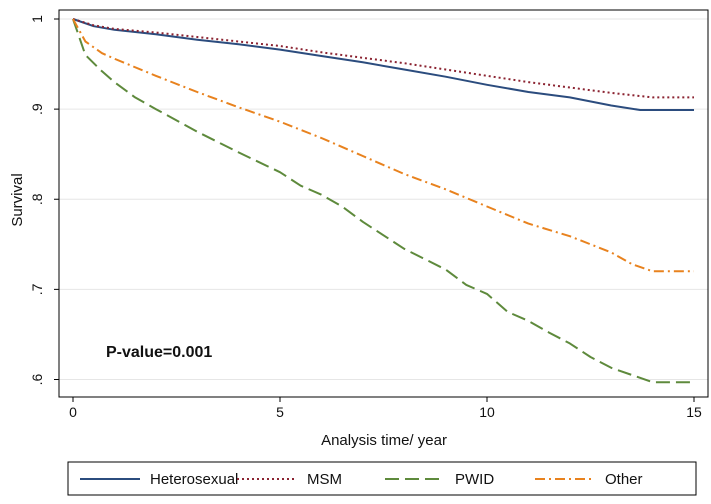  I want to click on legend-entries: Heterosexual MSM PWID Other, so click(361, 479).